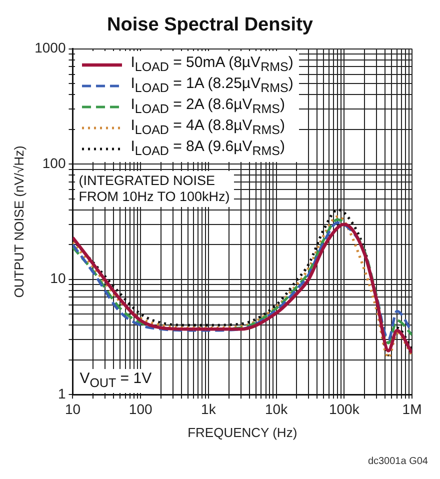 This screenshot has width=440, height=479. I want to click on y-tick-label: 1000, so click(50, 48).